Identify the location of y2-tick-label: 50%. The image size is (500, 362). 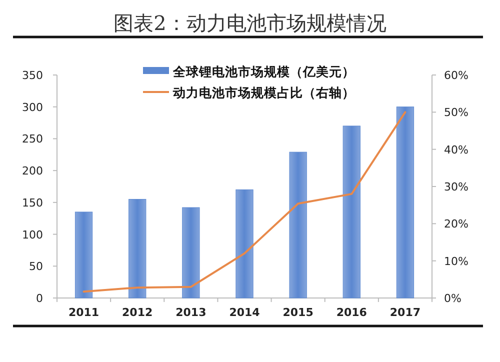
(456, 113).